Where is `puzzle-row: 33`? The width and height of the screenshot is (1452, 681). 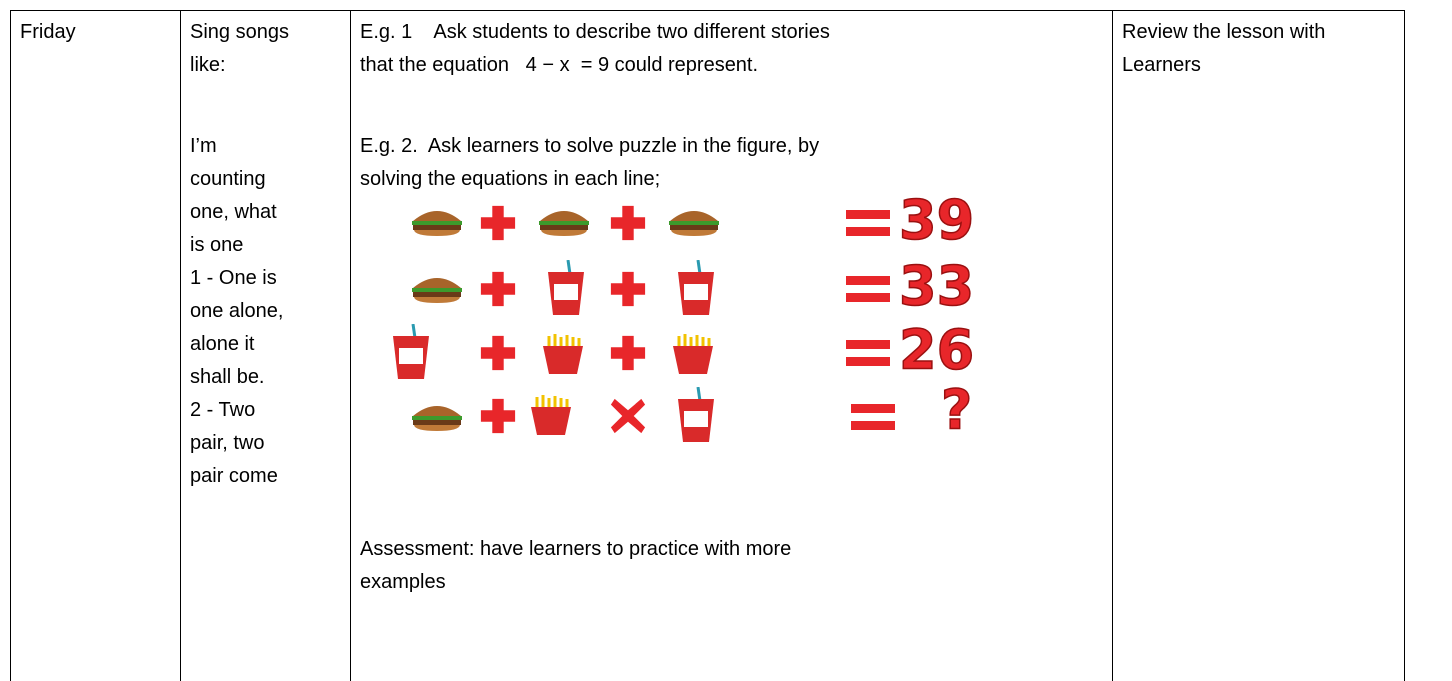
puzzle-row: 33 is located at coordinates (693, 286).